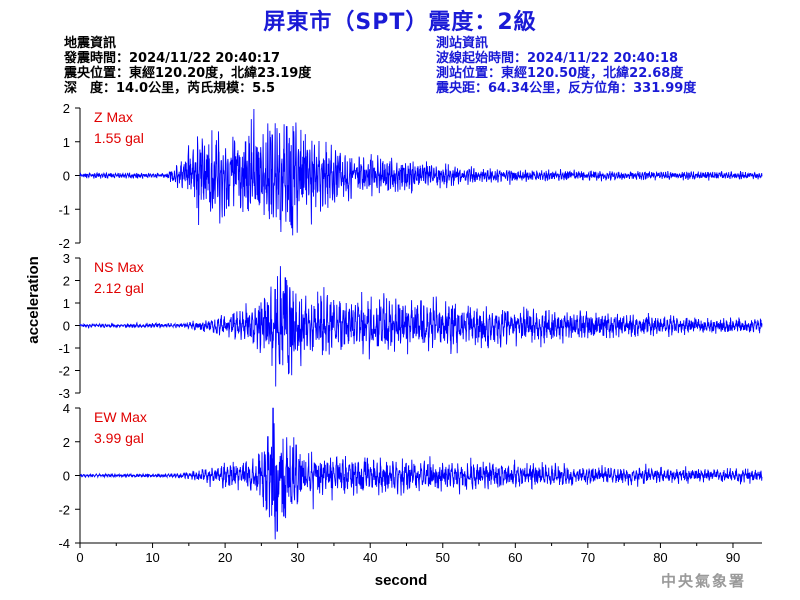 This screenshot has width=800, height=600. I want to click on z-y-tick-label: 2, so click(66, 108).